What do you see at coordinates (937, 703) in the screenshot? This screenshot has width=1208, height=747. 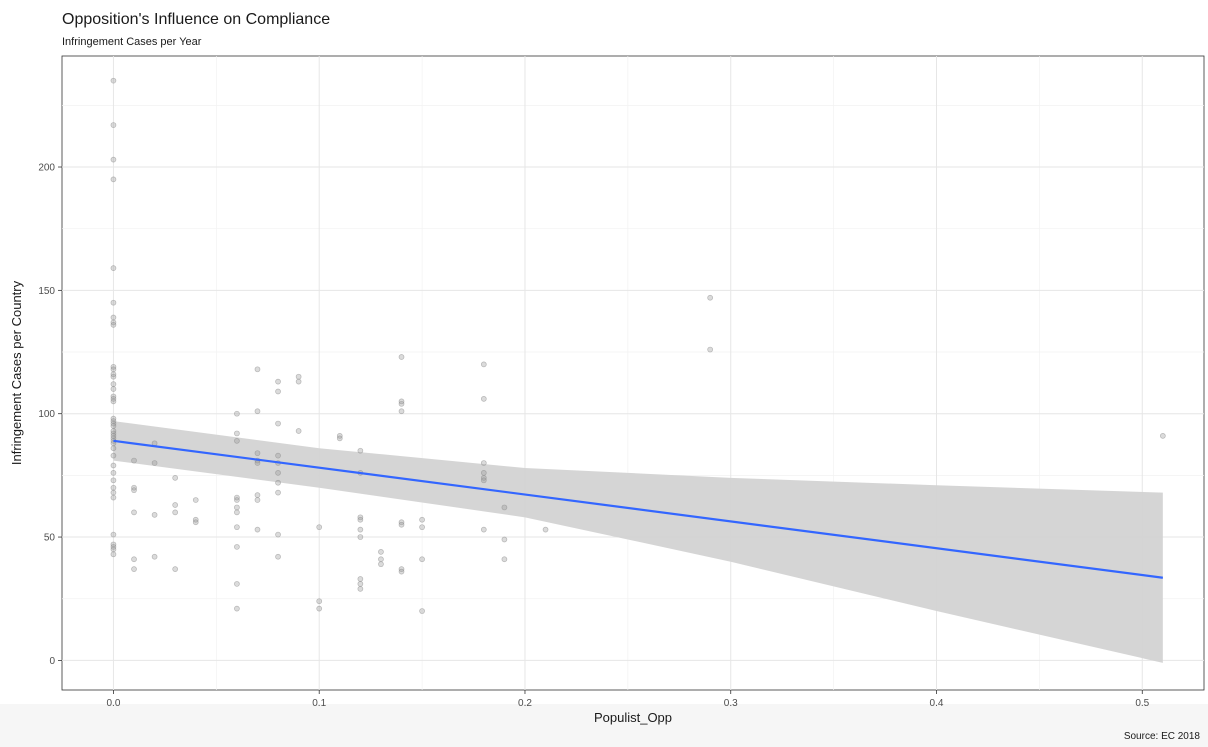 I see `x-tick-label: 0.4` at bounding box center [937, 703].